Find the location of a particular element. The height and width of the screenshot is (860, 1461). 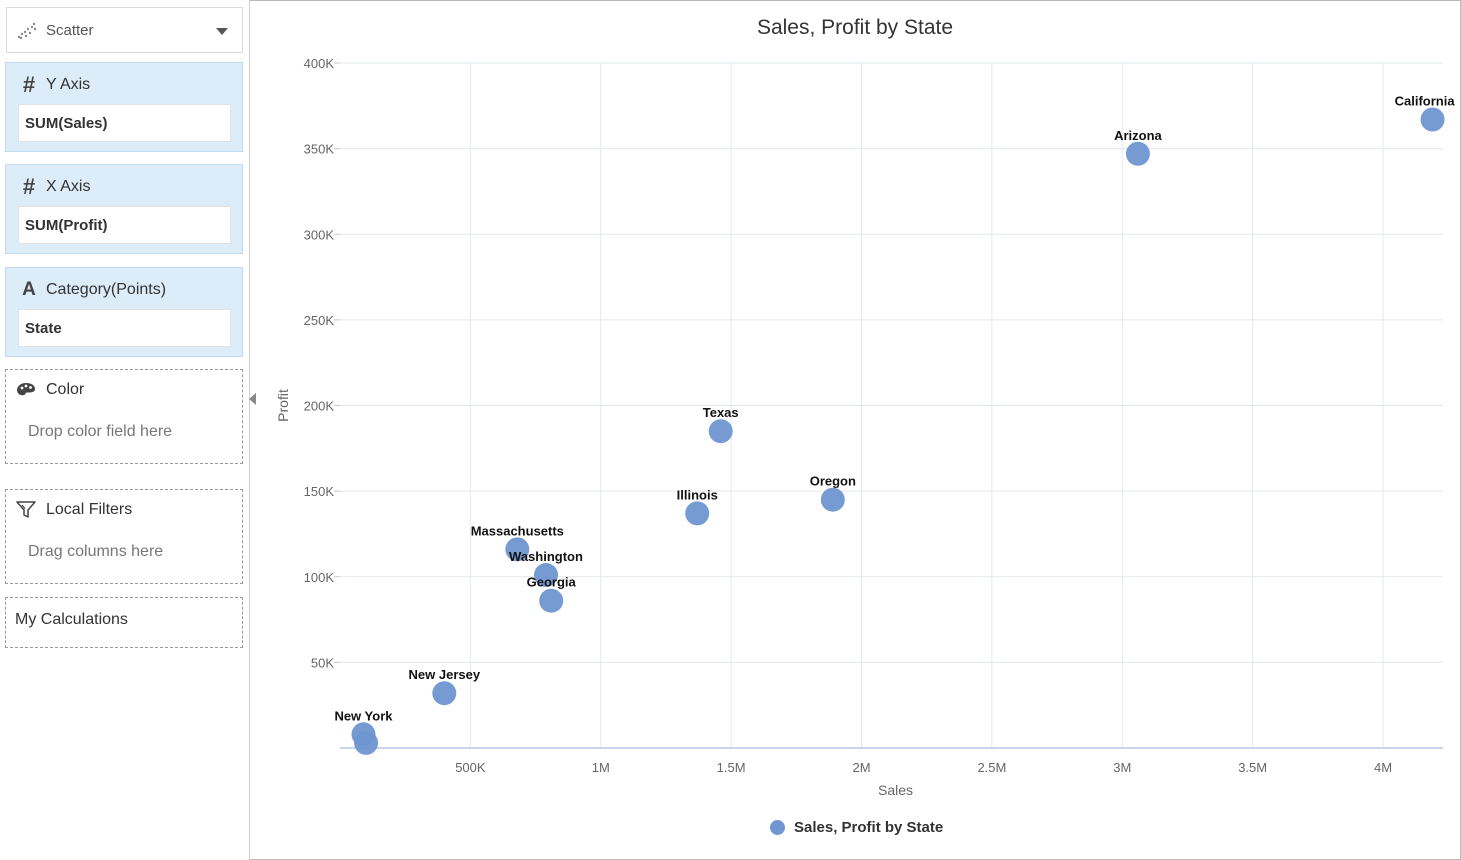

category-field-pill: State is located at coordinates (124, 328).